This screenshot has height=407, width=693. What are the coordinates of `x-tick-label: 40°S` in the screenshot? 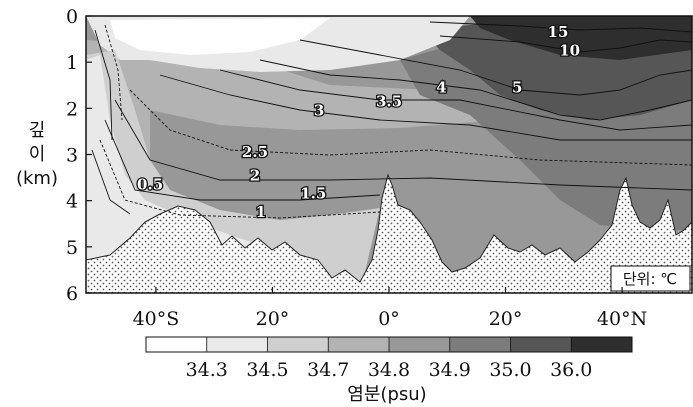 It's located at (156, 319).